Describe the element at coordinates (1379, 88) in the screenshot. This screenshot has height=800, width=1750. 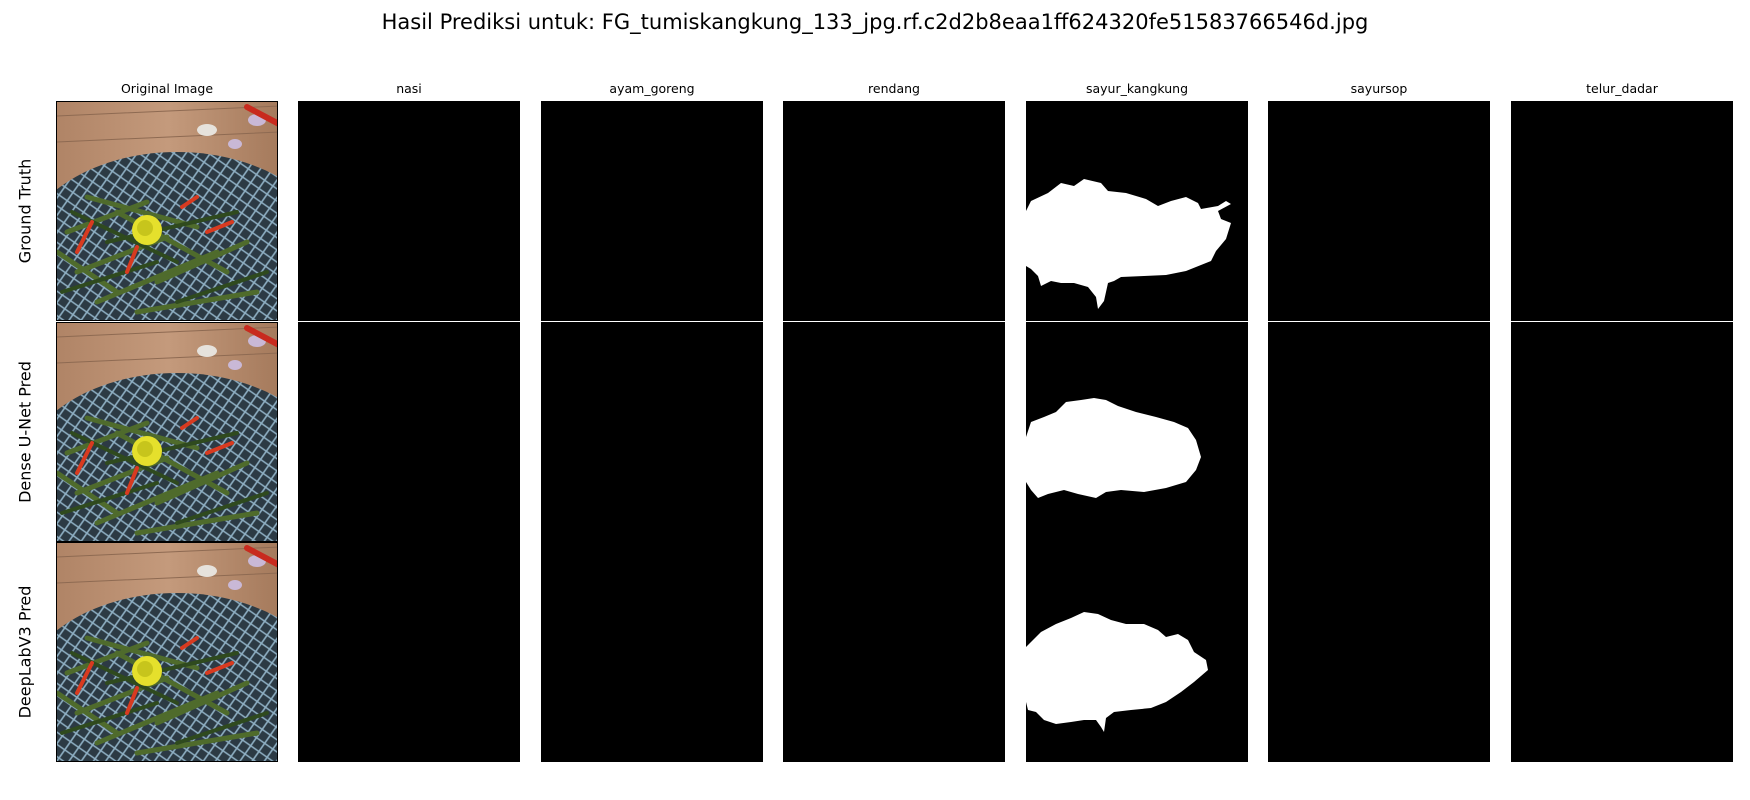
I see `column-title-sayursop: sayursop` at that location.